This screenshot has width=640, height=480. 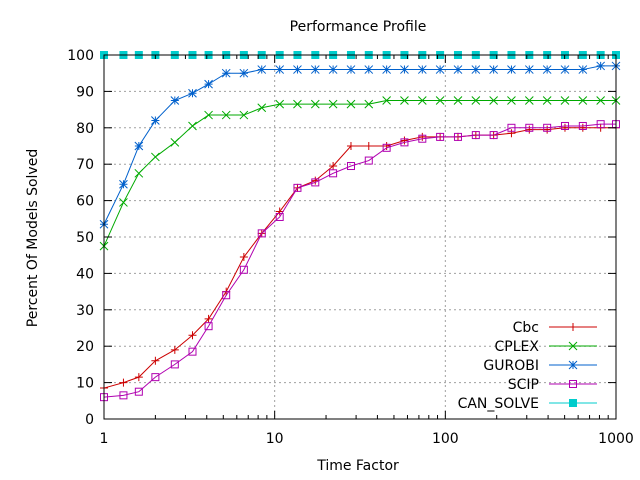 I want to click on legend-label: CPLEX, so click(x=517, y=347).